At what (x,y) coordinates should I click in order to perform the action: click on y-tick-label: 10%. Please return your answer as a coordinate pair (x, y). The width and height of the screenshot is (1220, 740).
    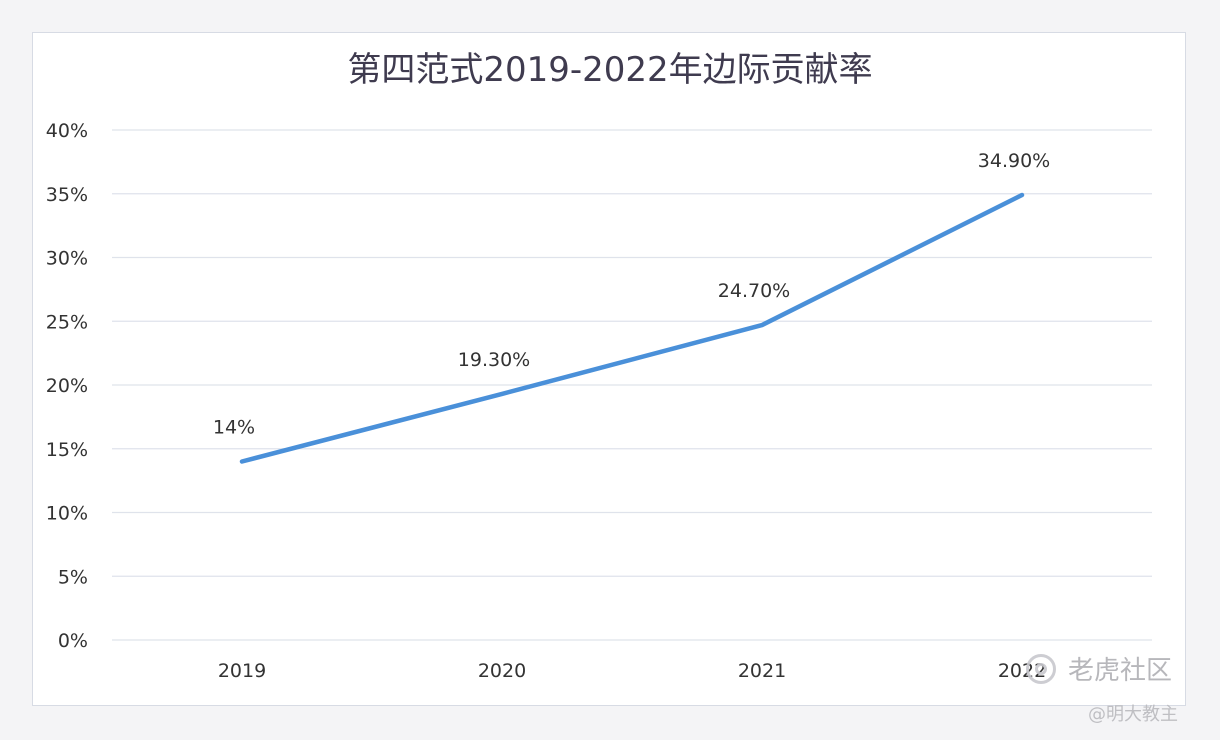
    Looking at the image, I should click on (67, 514).